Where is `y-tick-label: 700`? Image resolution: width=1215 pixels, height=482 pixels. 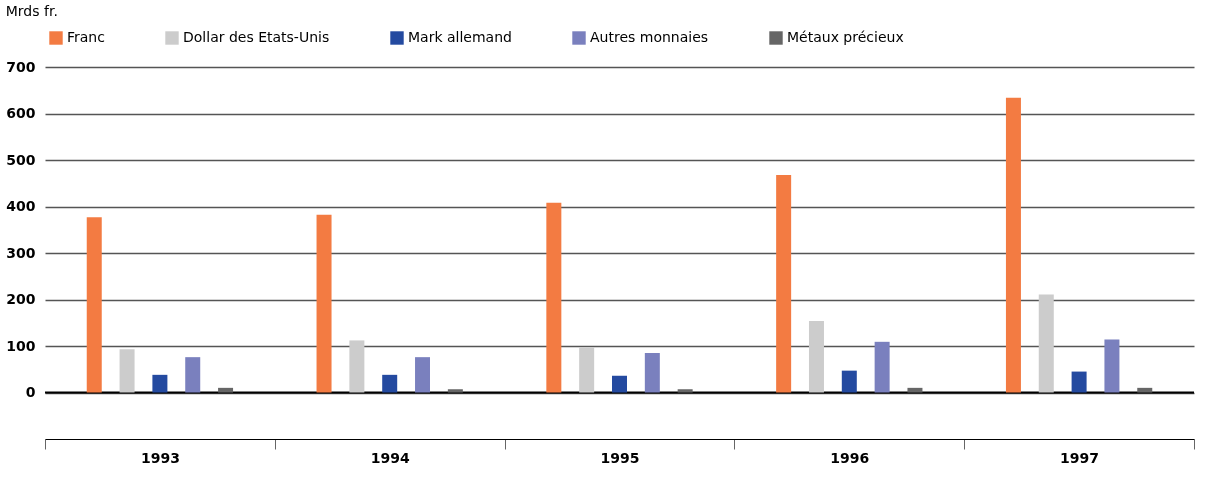
y-tick-label: 700 is located at coordinates (21, 66).